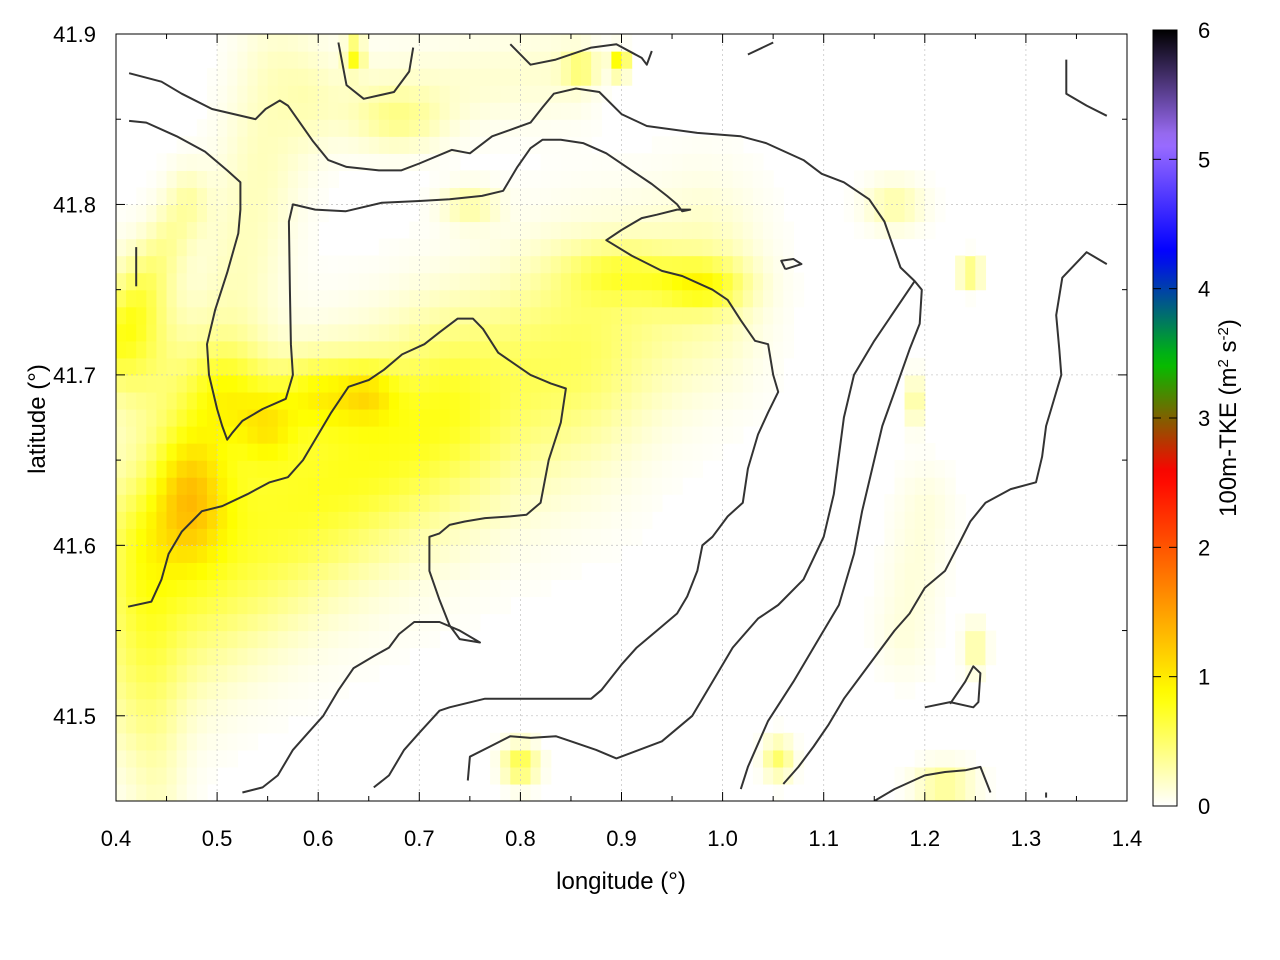 The width and height of the screenshot is (1280, 960). I want to click on terrain-contour-line, so click(953, 687).